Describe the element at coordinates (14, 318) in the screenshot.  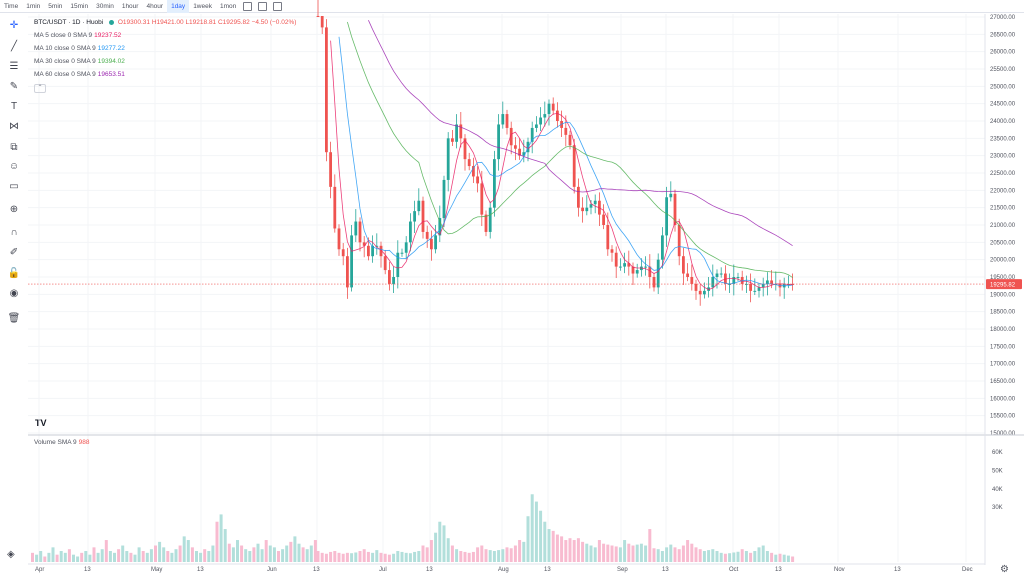
I see `trash-icon: 🗑` at that location.